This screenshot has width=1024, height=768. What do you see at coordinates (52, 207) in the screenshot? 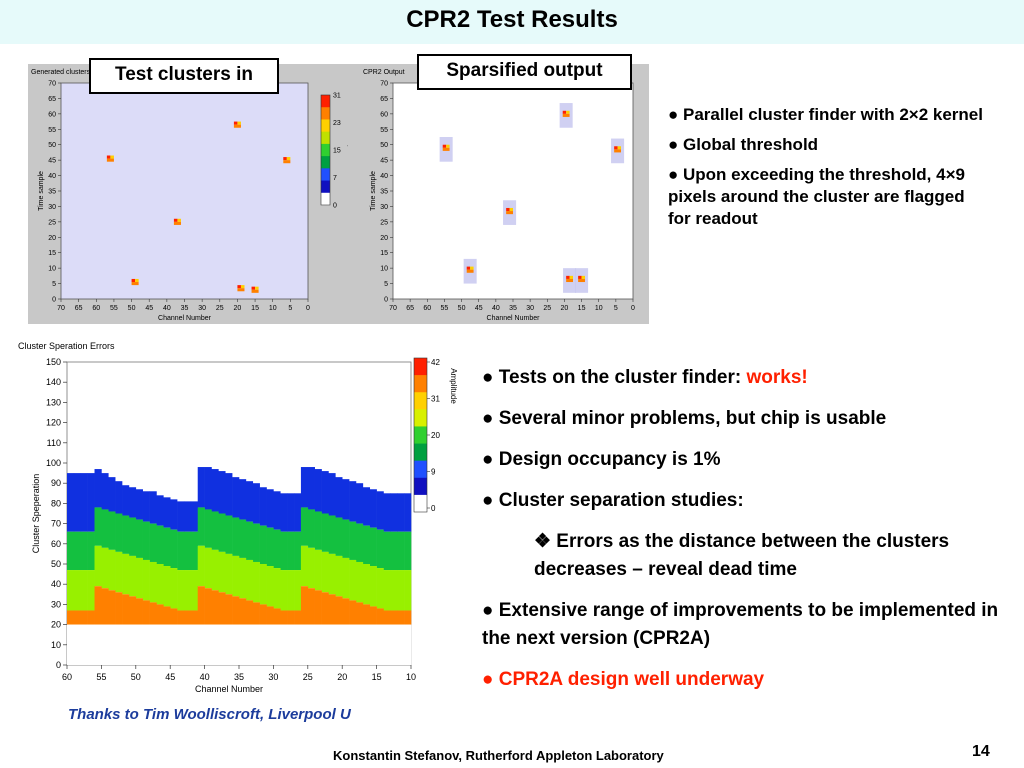
I see `y-tick-label: 30` at bounding box center [52, 207].